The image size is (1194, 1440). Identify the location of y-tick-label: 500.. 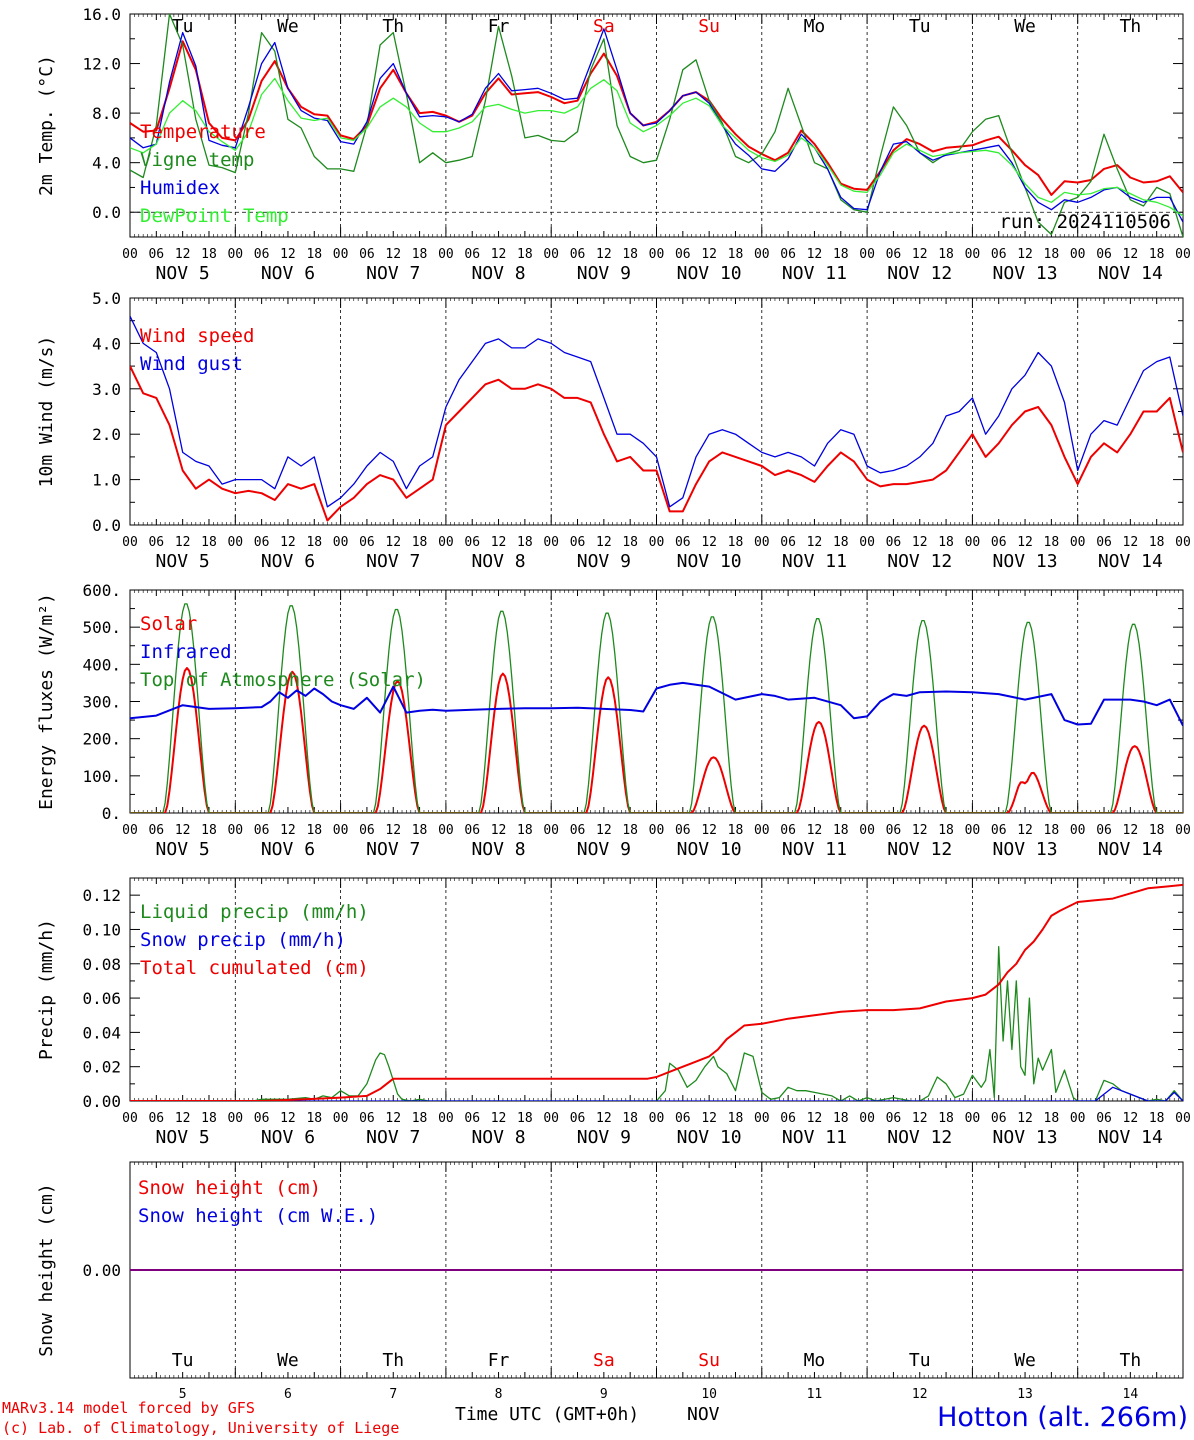
(101, 627).